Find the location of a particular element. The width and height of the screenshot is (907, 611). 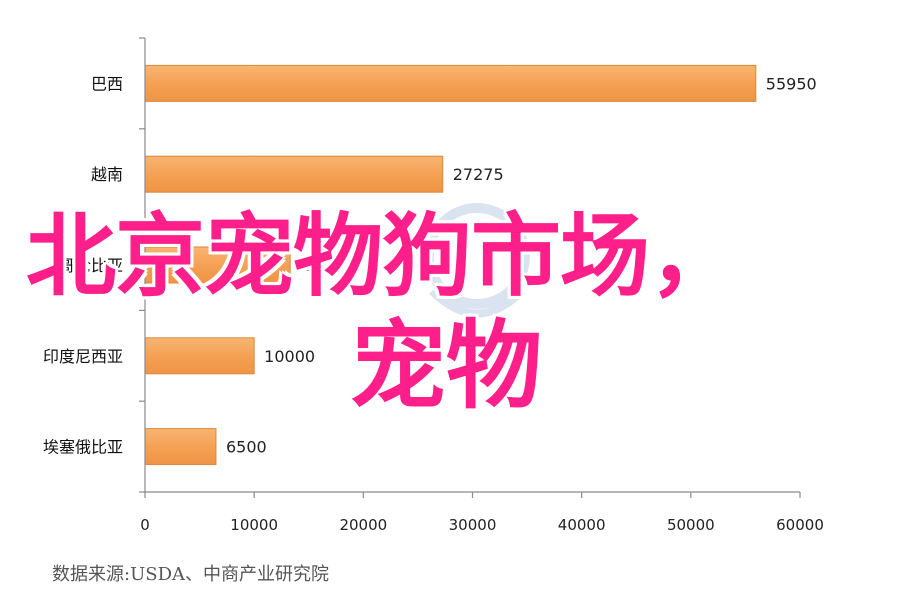

category-label: 巴西 is located at coordinates (107, 83).